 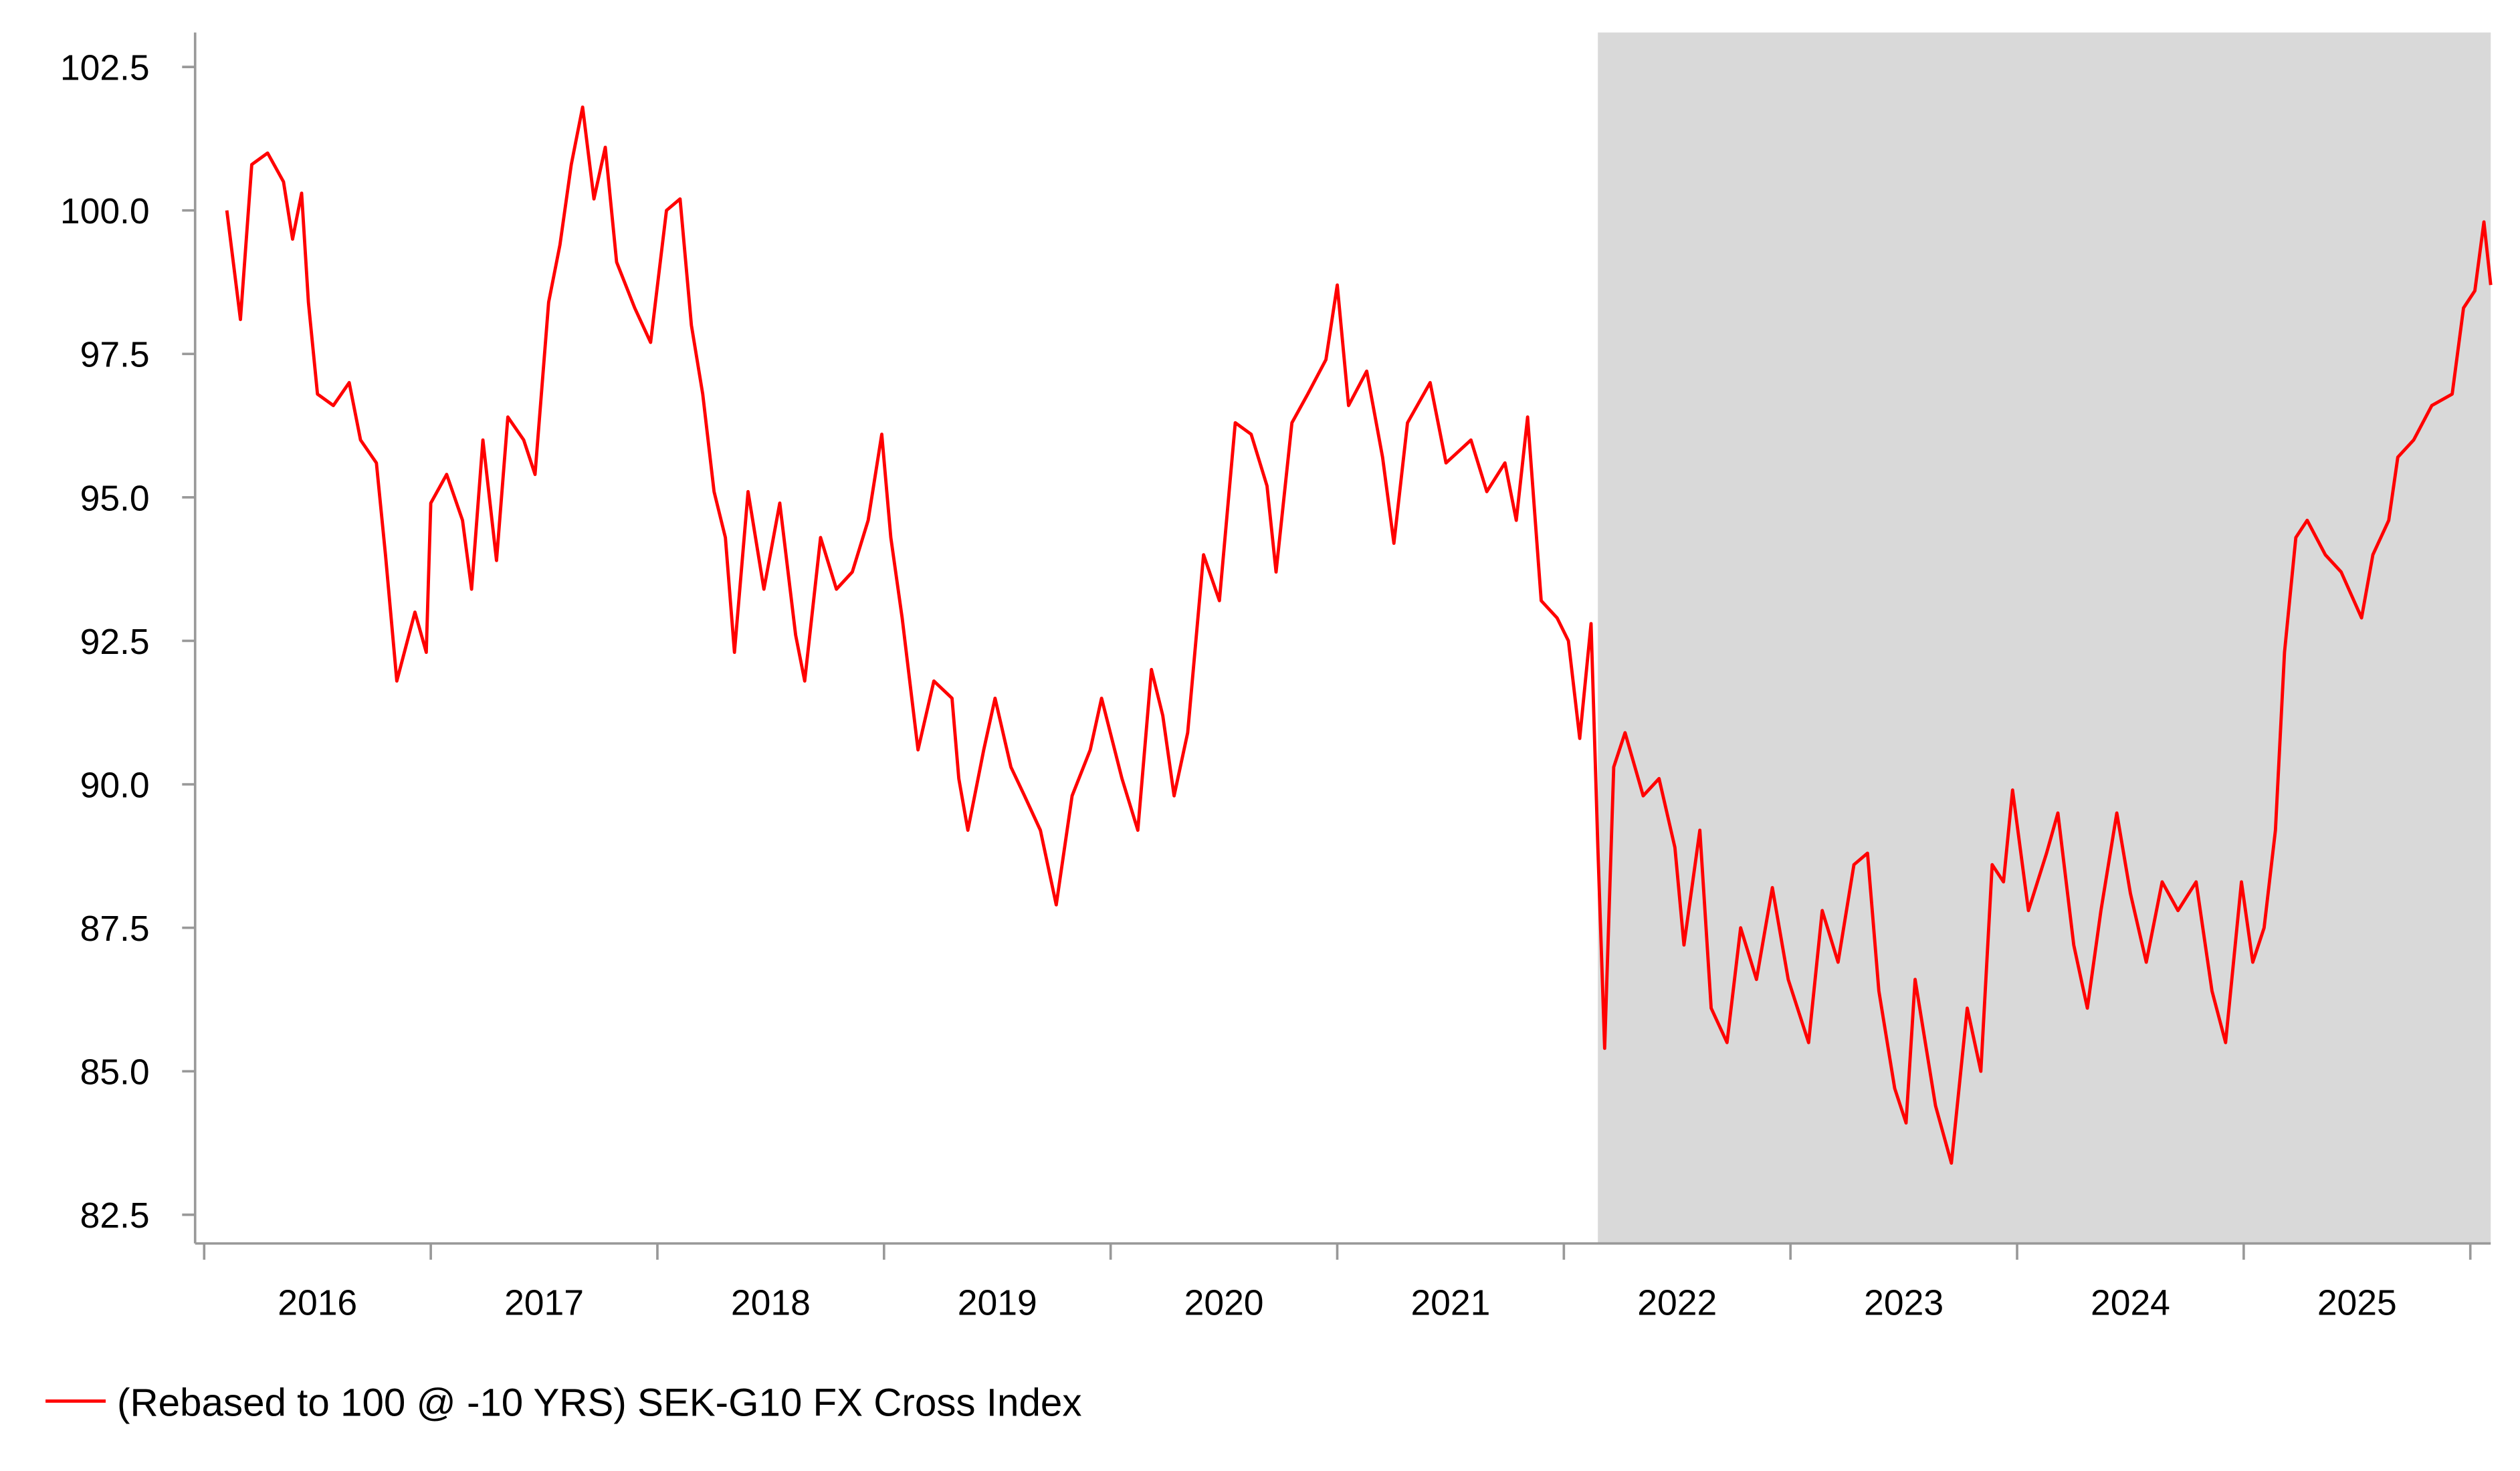 I want to click on x-tick-label: 2021, so click(x=1450, y=1303).